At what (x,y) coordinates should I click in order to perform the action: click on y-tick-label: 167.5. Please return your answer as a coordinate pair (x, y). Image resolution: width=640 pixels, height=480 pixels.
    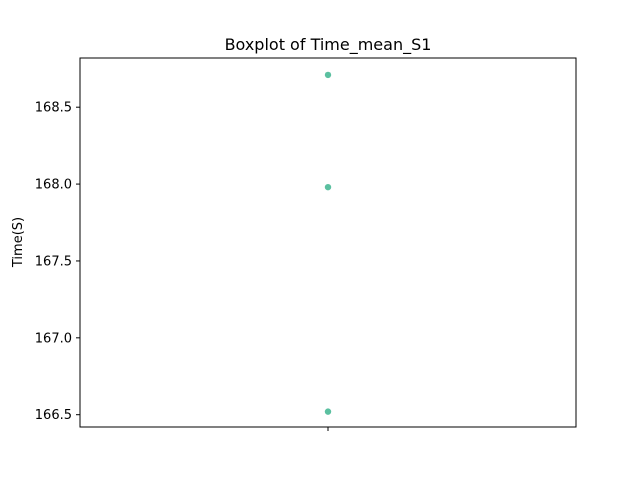
    Looking at the image, I should click on (53, 261).